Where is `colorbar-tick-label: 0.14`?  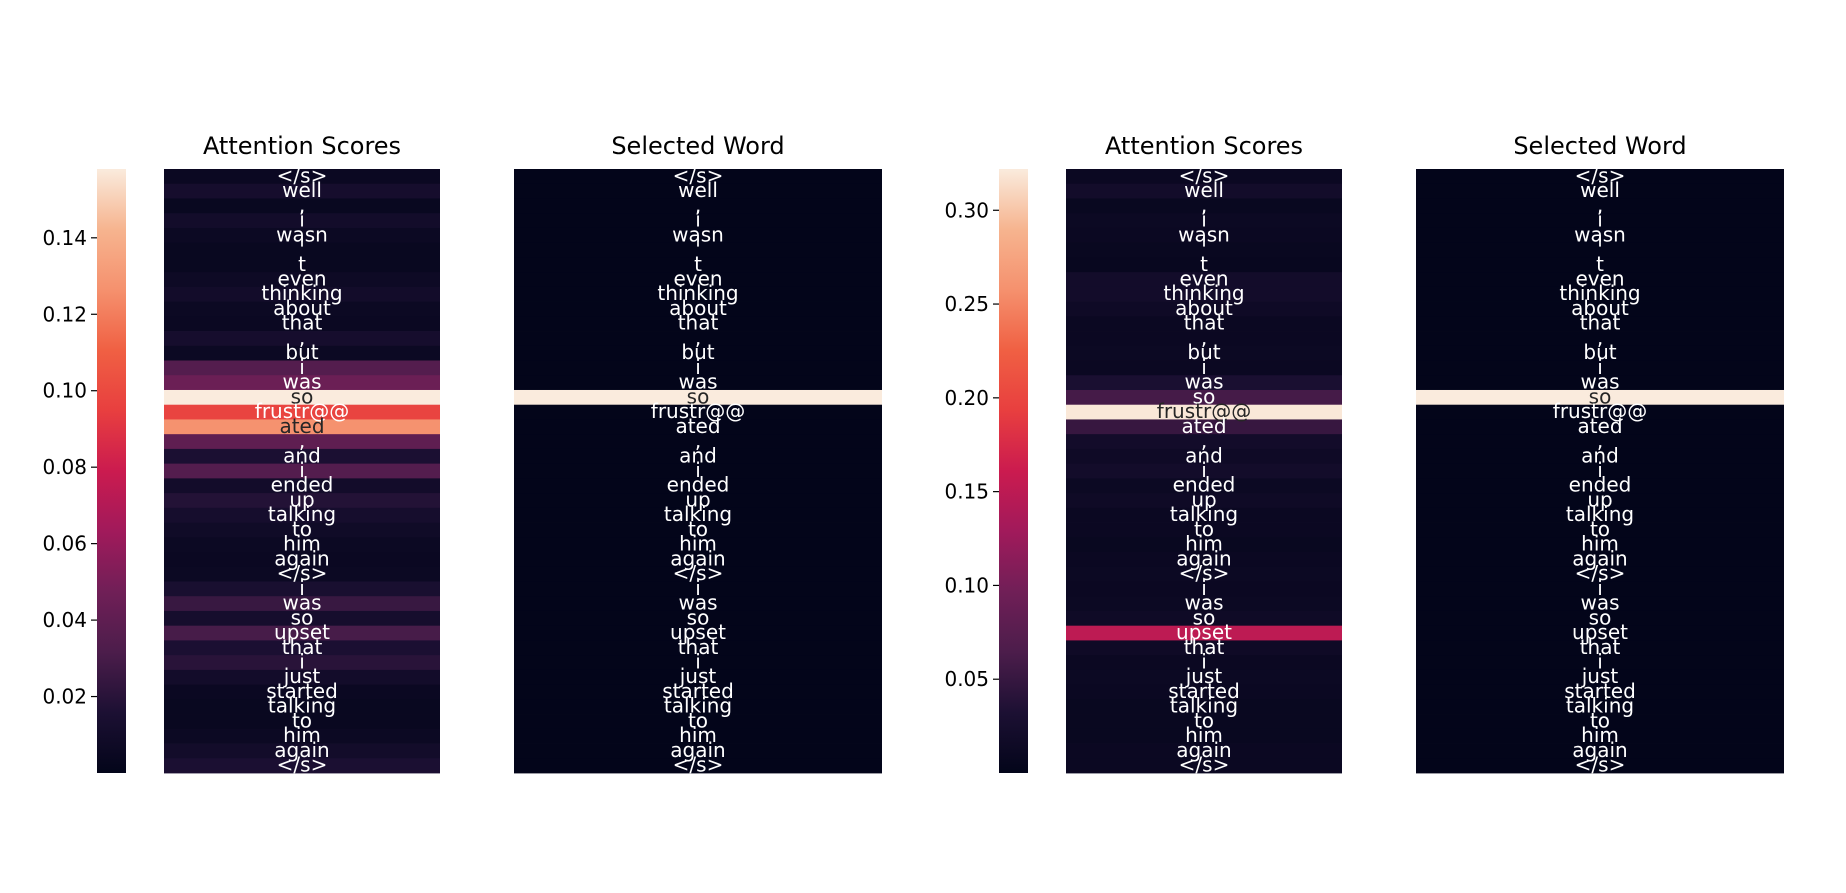 colorbar-tick-label: 0.14 is located at coordinates (64, 238).